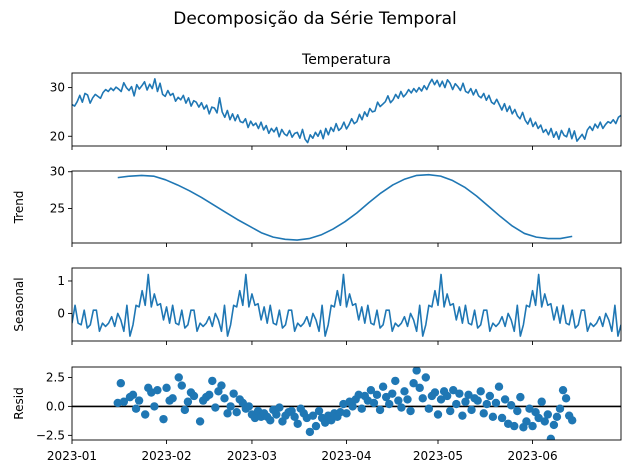  I want to click on x-tick-label: 2023-02, so click(166, 456).